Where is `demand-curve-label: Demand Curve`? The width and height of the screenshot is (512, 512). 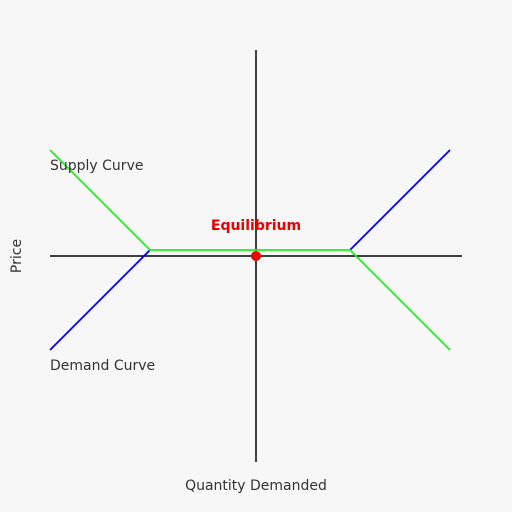
demand-curve-label: Demand Curve is located at coordinates (102, 366).